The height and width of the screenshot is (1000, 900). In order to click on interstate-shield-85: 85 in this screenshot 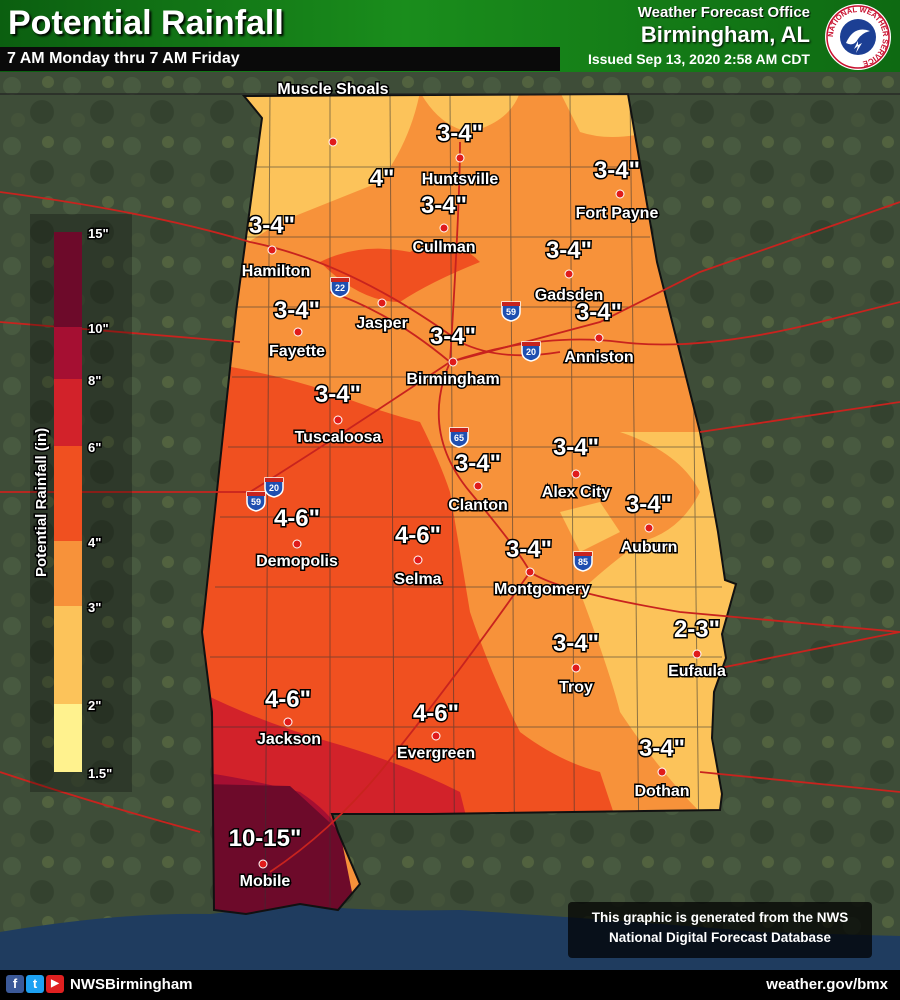, I will do `click(583, 561)`.